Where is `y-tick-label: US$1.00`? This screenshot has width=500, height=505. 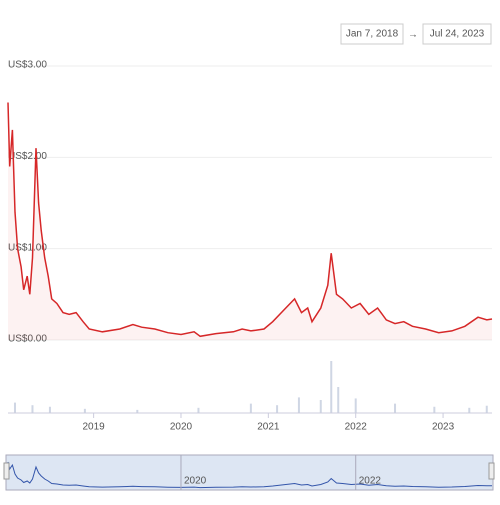 y-tick-label: US$1.00 is located at coordinates (27, 247).